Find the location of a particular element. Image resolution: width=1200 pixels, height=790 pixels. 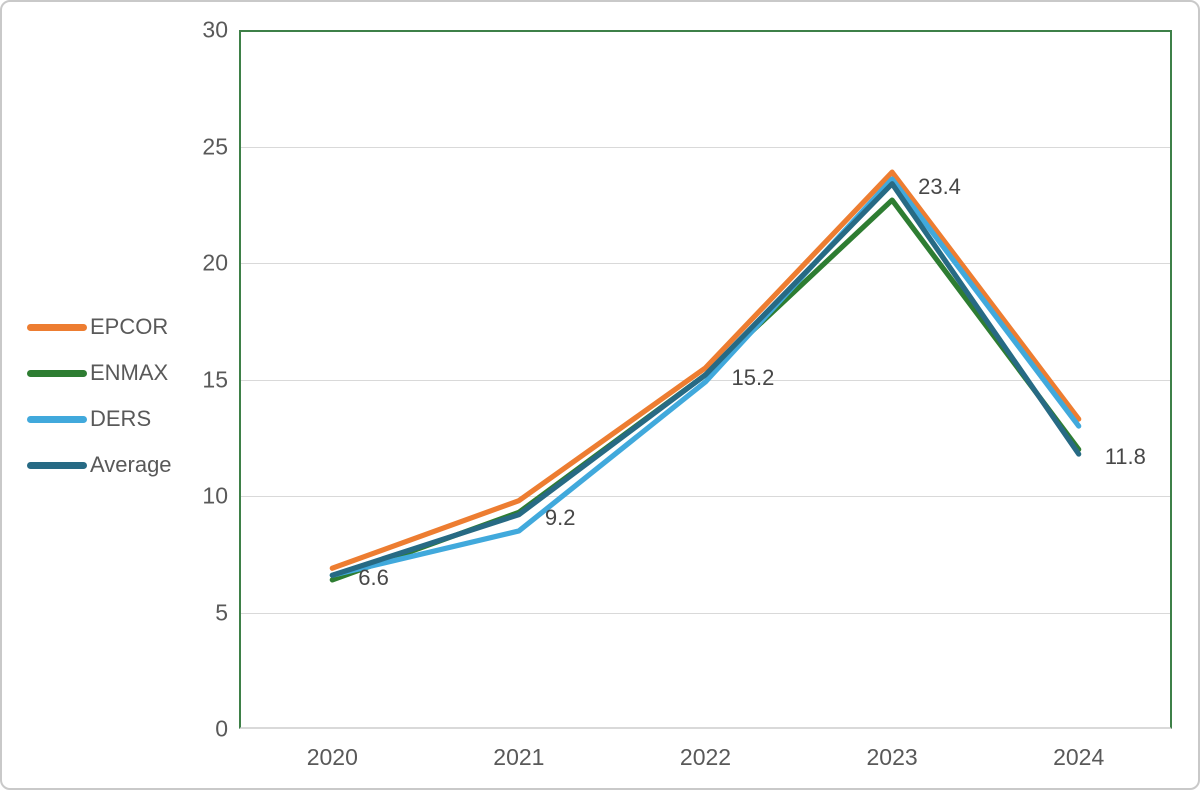

legend-swatch-ders is located at coordinates (57, 419).